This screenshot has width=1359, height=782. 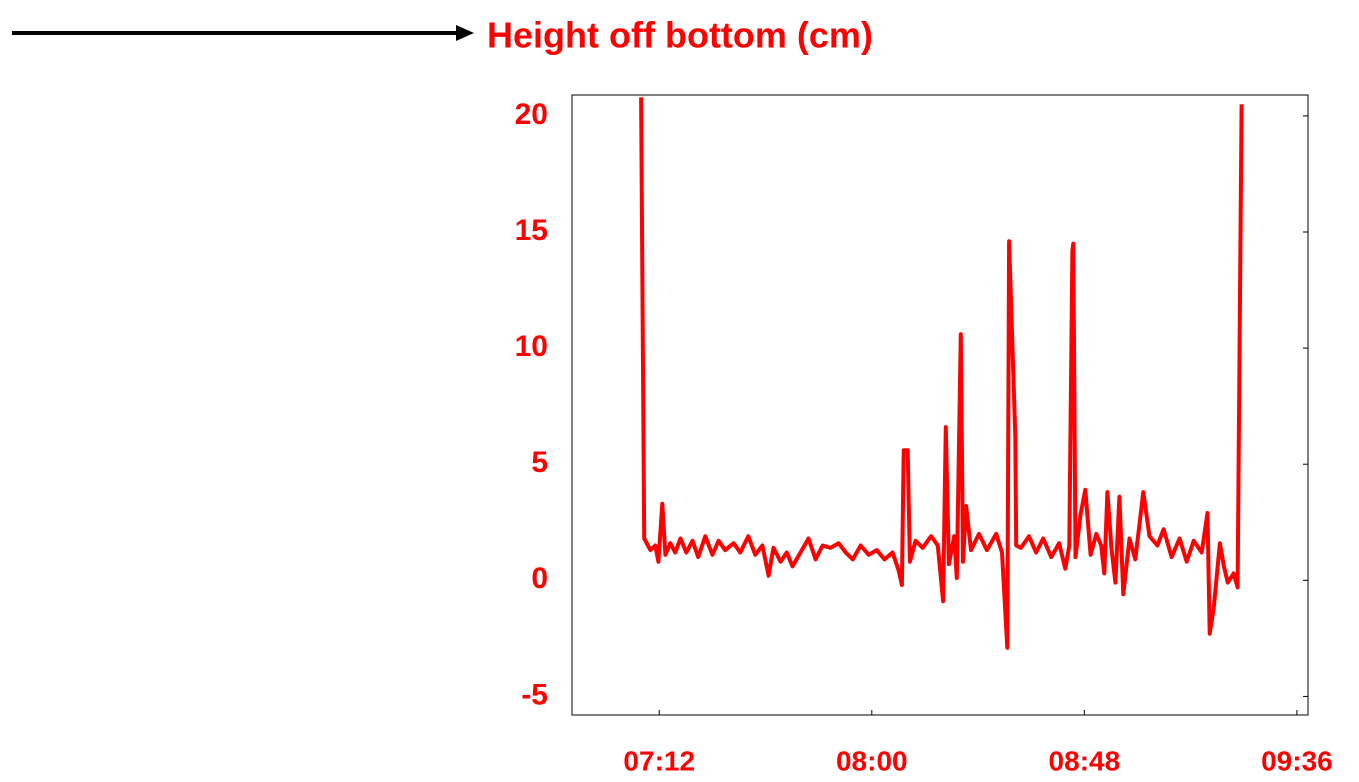 What do you see at coordinates (659, 760) in the screenshot?
I see `x-tick-label: 07:12` at bounding box center [659, 760].